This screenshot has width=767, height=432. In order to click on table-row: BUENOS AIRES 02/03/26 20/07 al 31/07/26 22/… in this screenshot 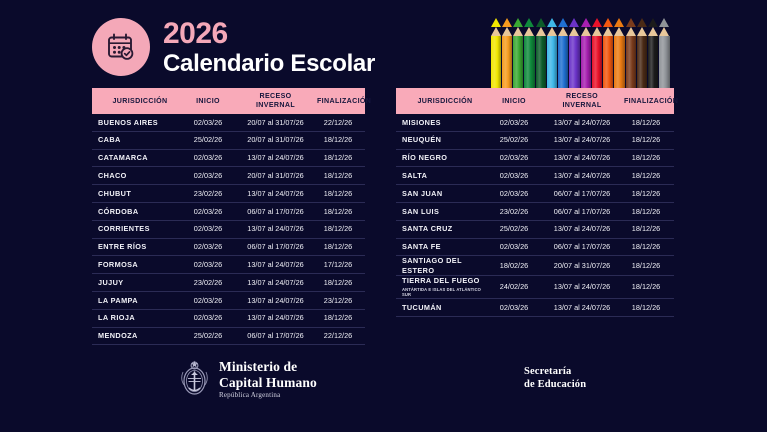, I will do `click(228, 123)`.